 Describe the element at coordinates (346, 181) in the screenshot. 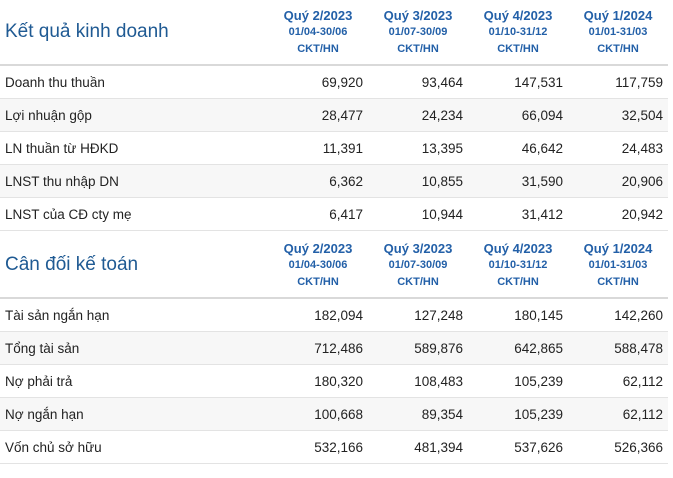

I see `row-value: 6,362` at that location.